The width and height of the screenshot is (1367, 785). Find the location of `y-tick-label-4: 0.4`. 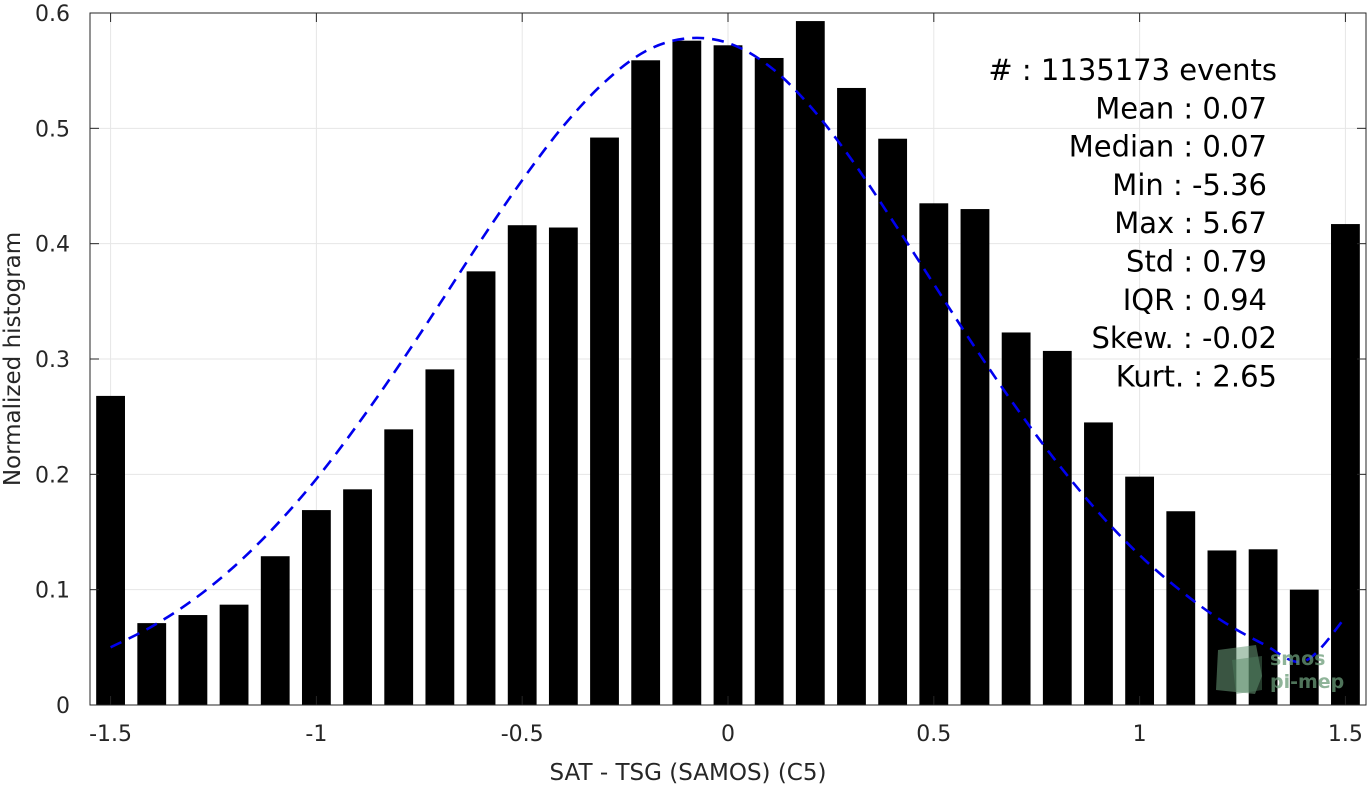

y-tick-label-4: 0.4 is located at coordinates (52, 245).